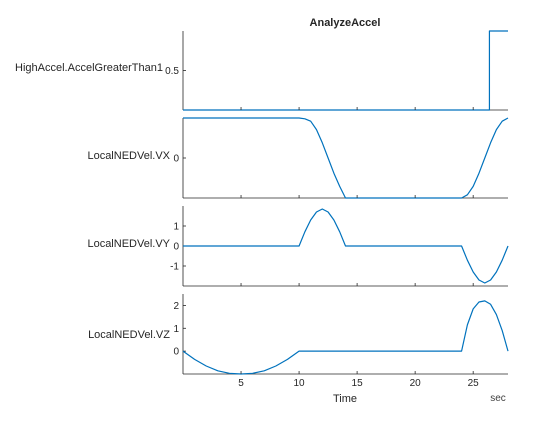  I want to click on x-tick-label: 20, so click(416, 383).